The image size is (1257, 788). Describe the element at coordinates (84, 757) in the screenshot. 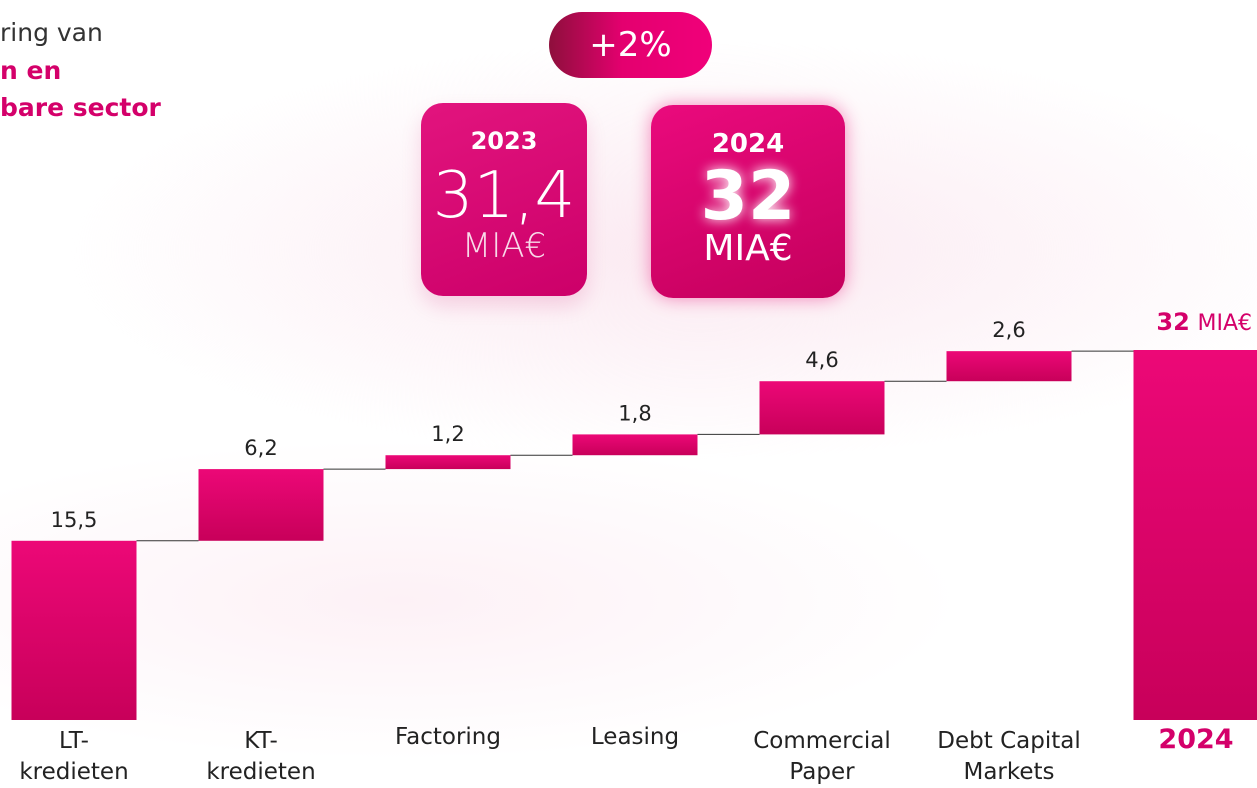

I see `x-tick-label: LT- kredieten` at that location.